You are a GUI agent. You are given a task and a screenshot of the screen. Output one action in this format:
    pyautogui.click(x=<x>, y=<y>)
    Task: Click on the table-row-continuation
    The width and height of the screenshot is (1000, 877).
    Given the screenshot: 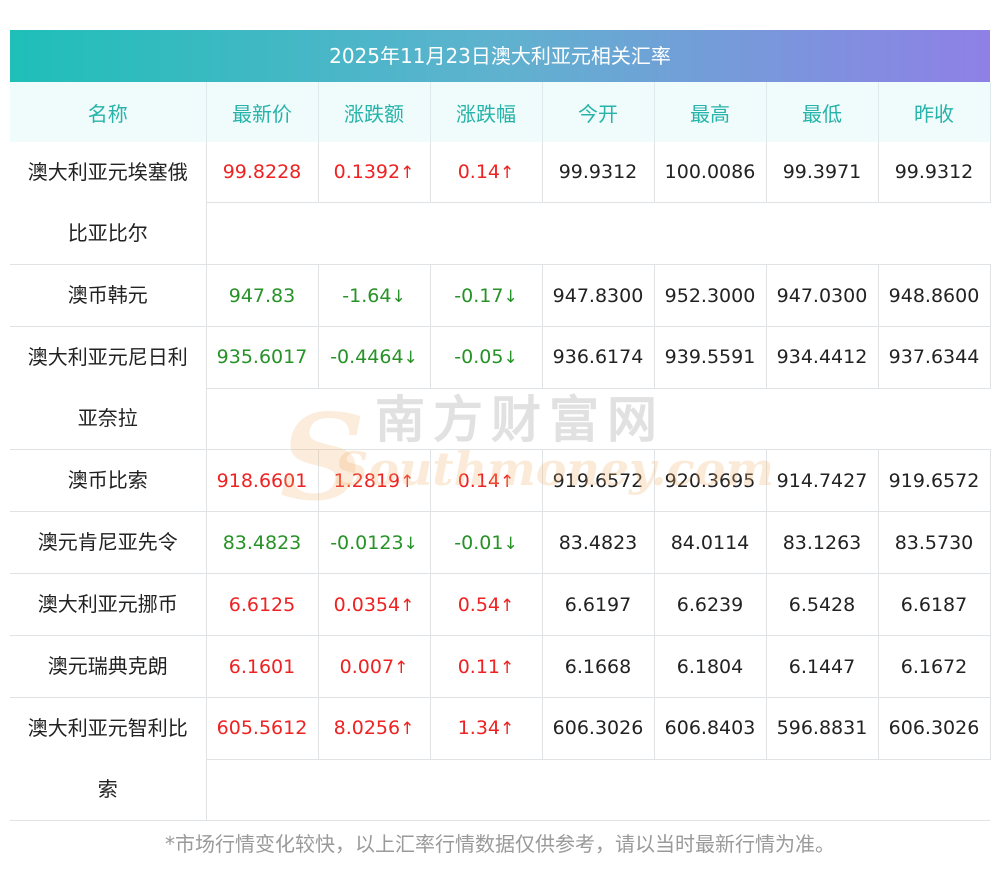 What is the action you would take?
    pyautogui.click(x=500, y=790)
    